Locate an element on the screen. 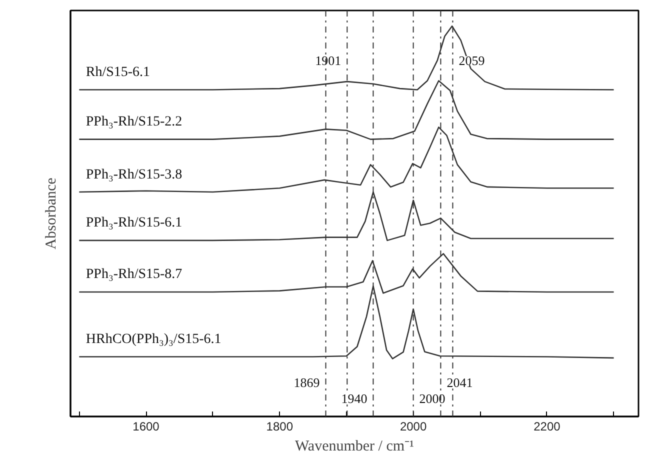 The height and width of the screenshot is (466, 646). x-tick-label: 1600 is located at coordinates (146, 427).